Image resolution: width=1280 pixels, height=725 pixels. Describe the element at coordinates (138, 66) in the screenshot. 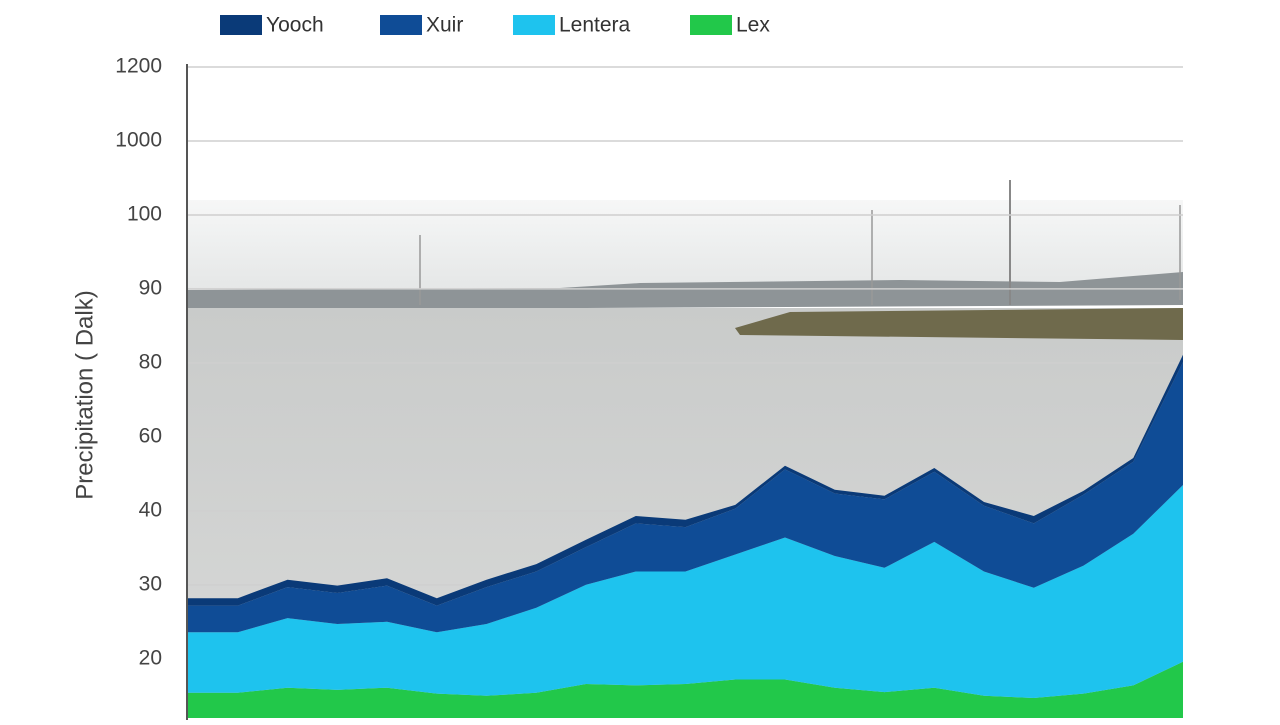

I see `y-tick-label: 1200` at that location.